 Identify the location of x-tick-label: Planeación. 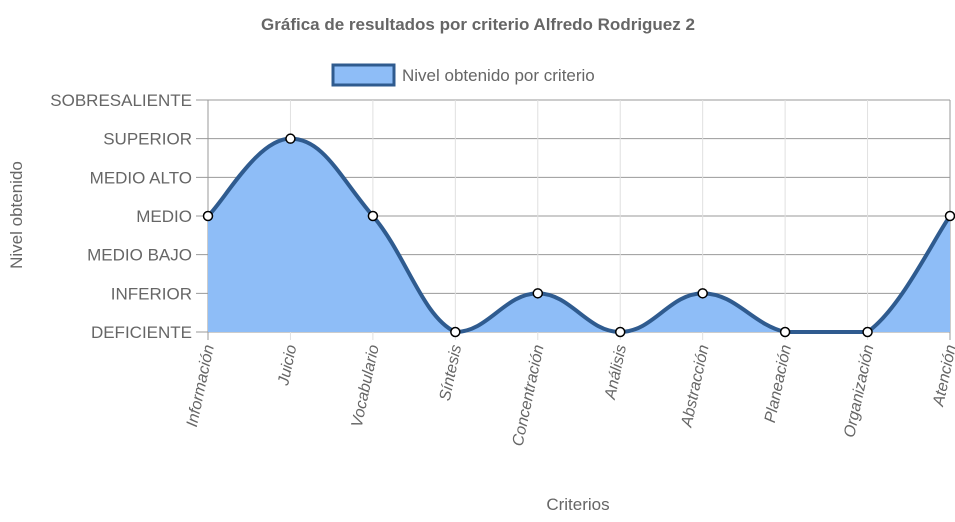
(778, 383).